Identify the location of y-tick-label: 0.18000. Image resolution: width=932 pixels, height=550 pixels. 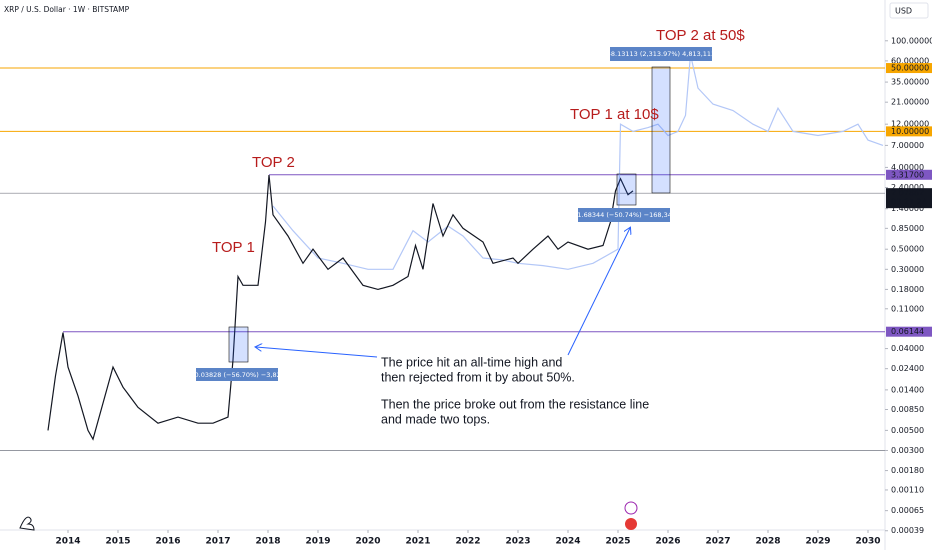
(907, 289).